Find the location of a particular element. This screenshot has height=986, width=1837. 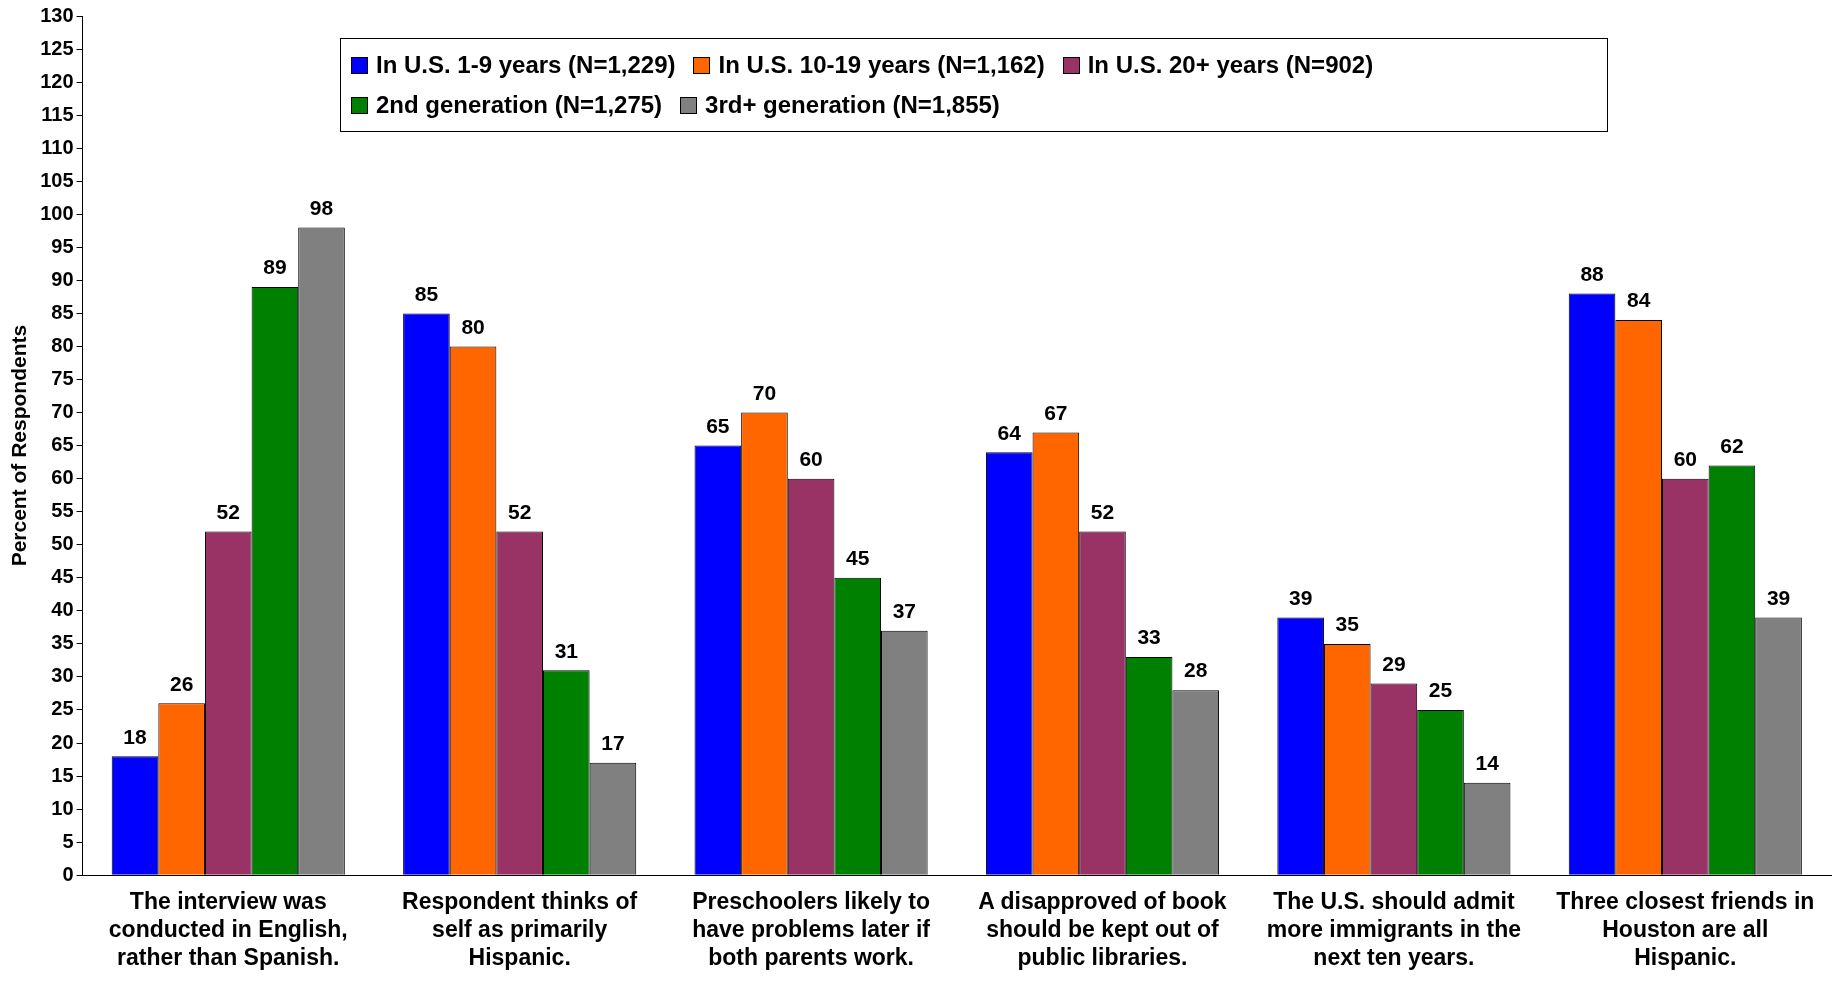

y-tick-label: 10 is located at coordinates (62, 807).